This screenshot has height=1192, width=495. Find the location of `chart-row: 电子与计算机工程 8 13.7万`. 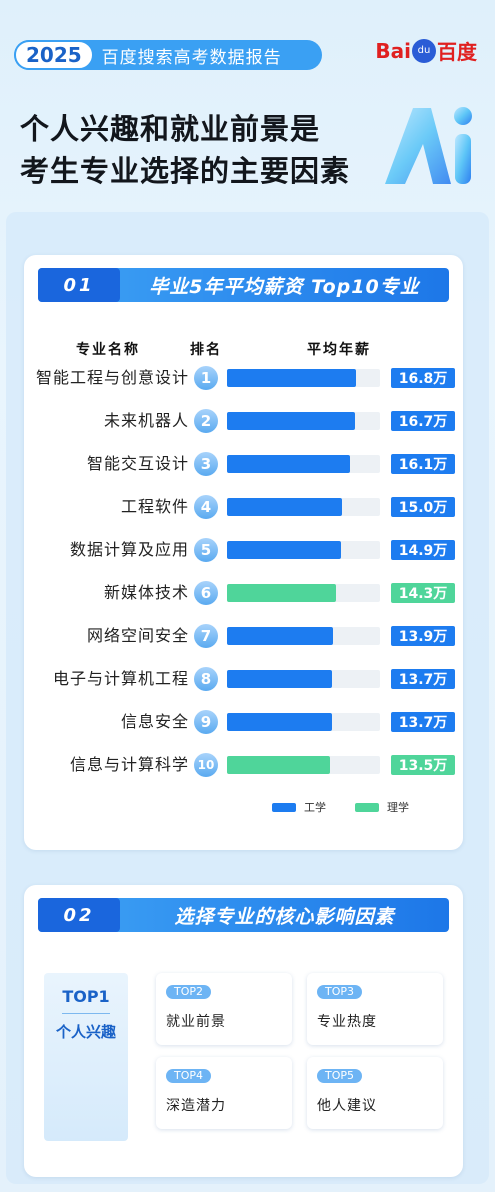

chart-row: 电子与计算机工程 8 13.7万 is located at coordinates (243, 679).